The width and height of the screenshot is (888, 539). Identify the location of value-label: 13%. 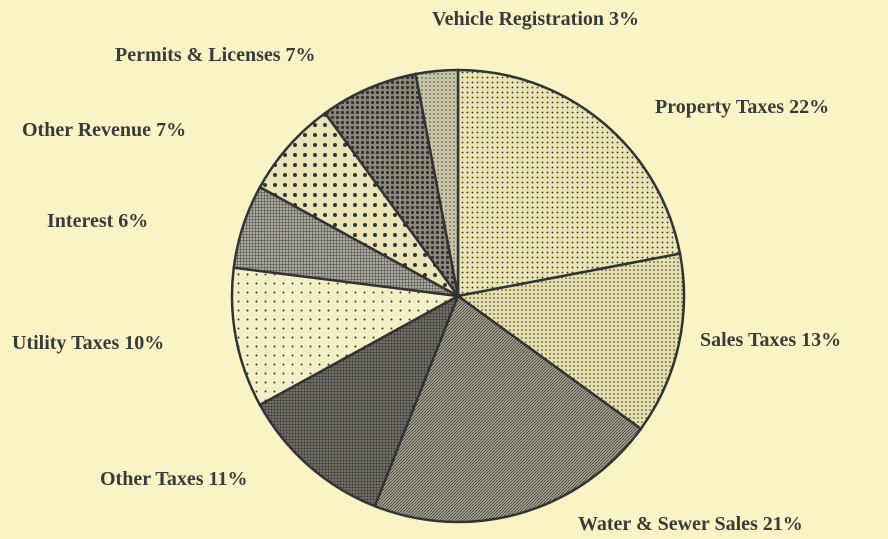
(821, 340).